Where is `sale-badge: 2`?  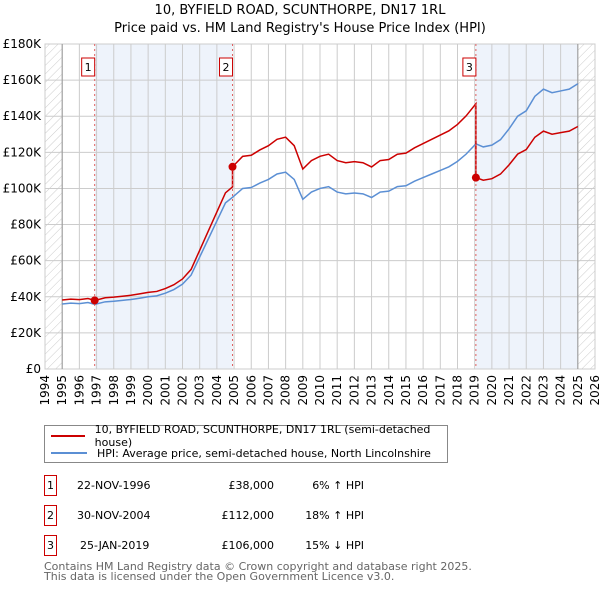
sale-badge: 2 is located at coordinates (50, 515).